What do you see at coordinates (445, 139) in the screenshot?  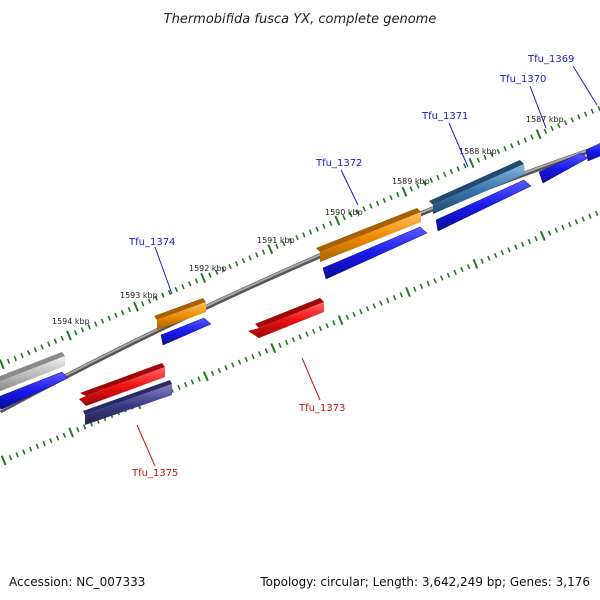 I see `gene-label-group-tfu-1371: Tfu_1371` at bounding box center [445, 139].